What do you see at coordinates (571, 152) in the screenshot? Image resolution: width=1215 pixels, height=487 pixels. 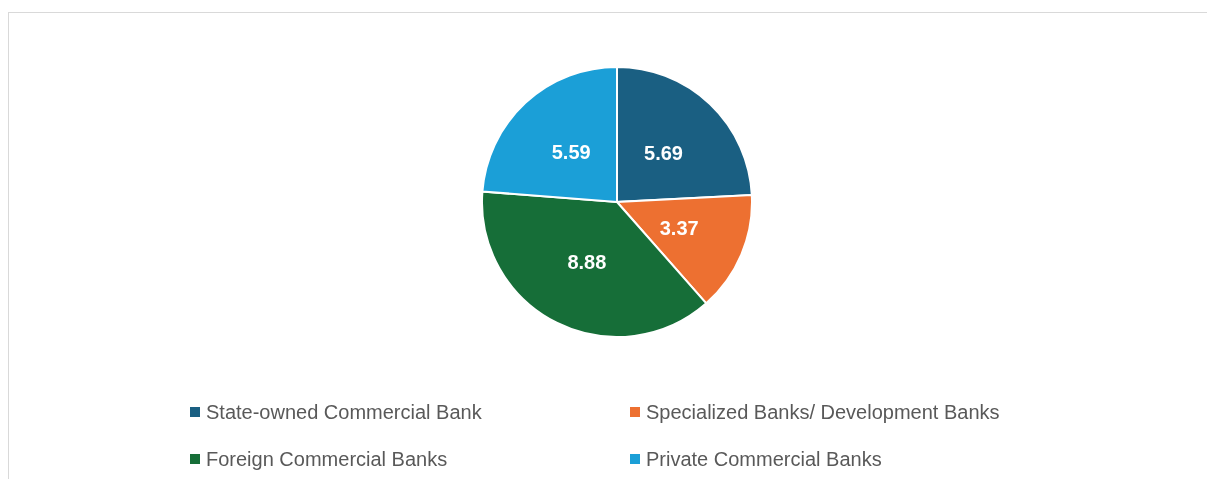 I see `data-label: 5.59` at bounding box center [571, 152].